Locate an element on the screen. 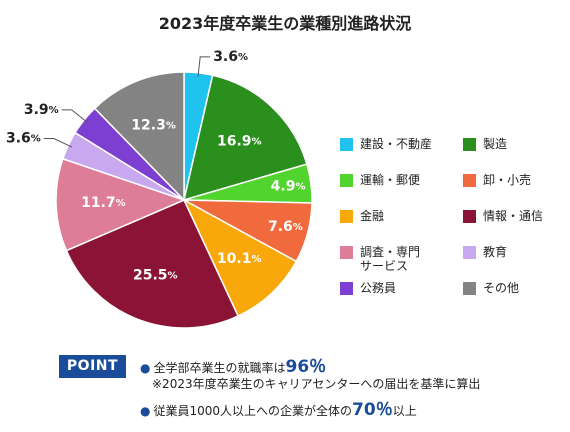  legend-item: 卸・小売 is located at coordinates (497, 180).